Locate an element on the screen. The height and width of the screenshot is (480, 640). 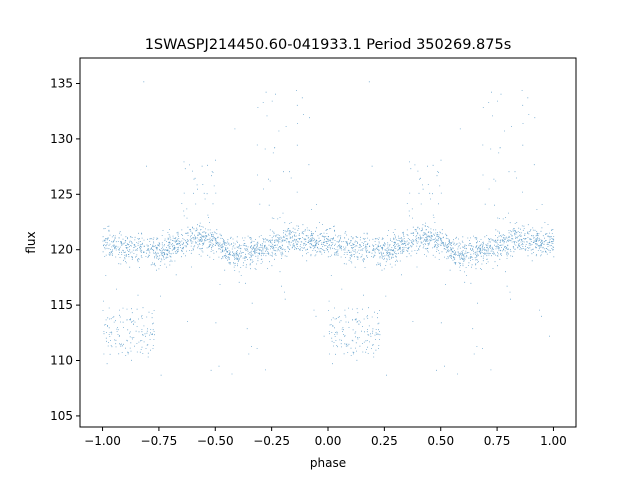
x-tick-label: 0.00 is located at coordinates (328, 441).